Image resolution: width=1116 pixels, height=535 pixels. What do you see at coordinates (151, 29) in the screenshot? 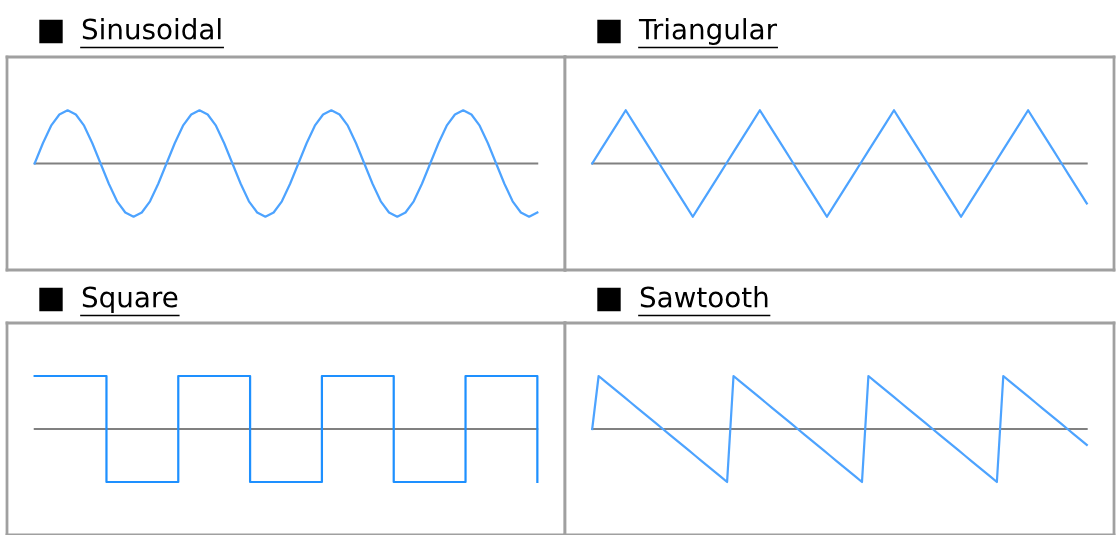
I see `chart-title: Sinusoidal` at bounding box center [151, 29].